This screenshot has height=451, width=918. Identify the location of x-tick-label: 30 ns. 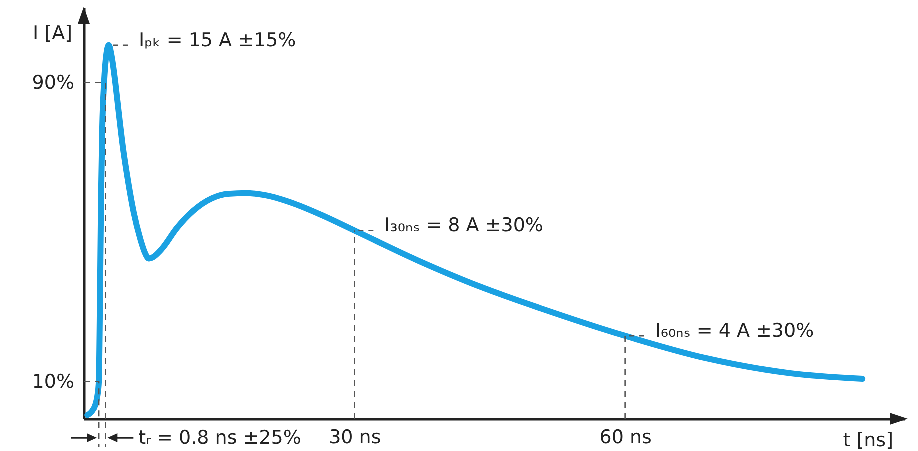
(355, 437).